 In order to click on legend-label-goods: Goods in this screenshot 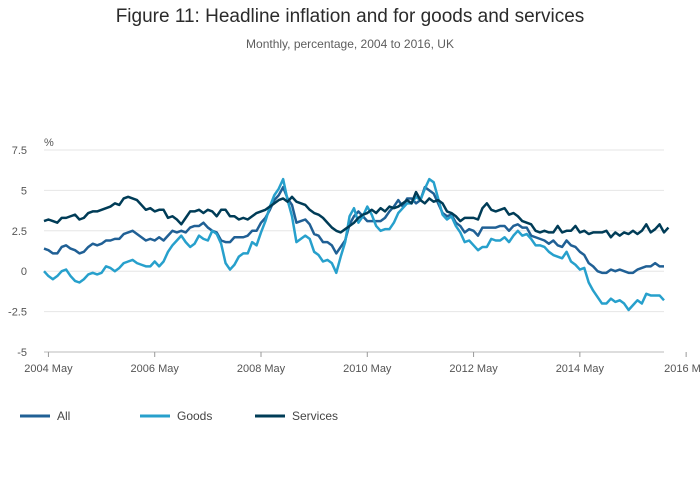, I will do `click(194, 416)`.